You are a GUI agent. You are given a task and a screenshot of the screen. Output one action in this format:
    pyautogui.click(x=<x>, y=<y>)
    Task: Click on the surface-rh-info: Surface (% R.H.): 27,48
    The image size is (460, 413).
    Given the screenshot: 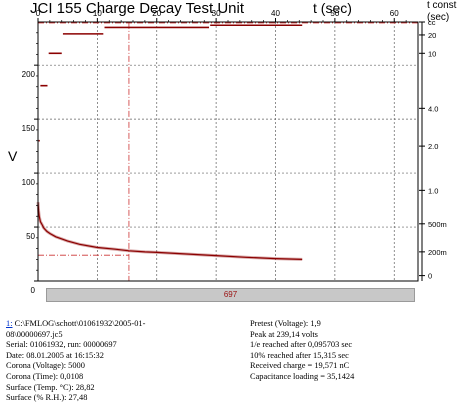 What is the action you would take?
    pyautogui.click(x=47, y=398)
    